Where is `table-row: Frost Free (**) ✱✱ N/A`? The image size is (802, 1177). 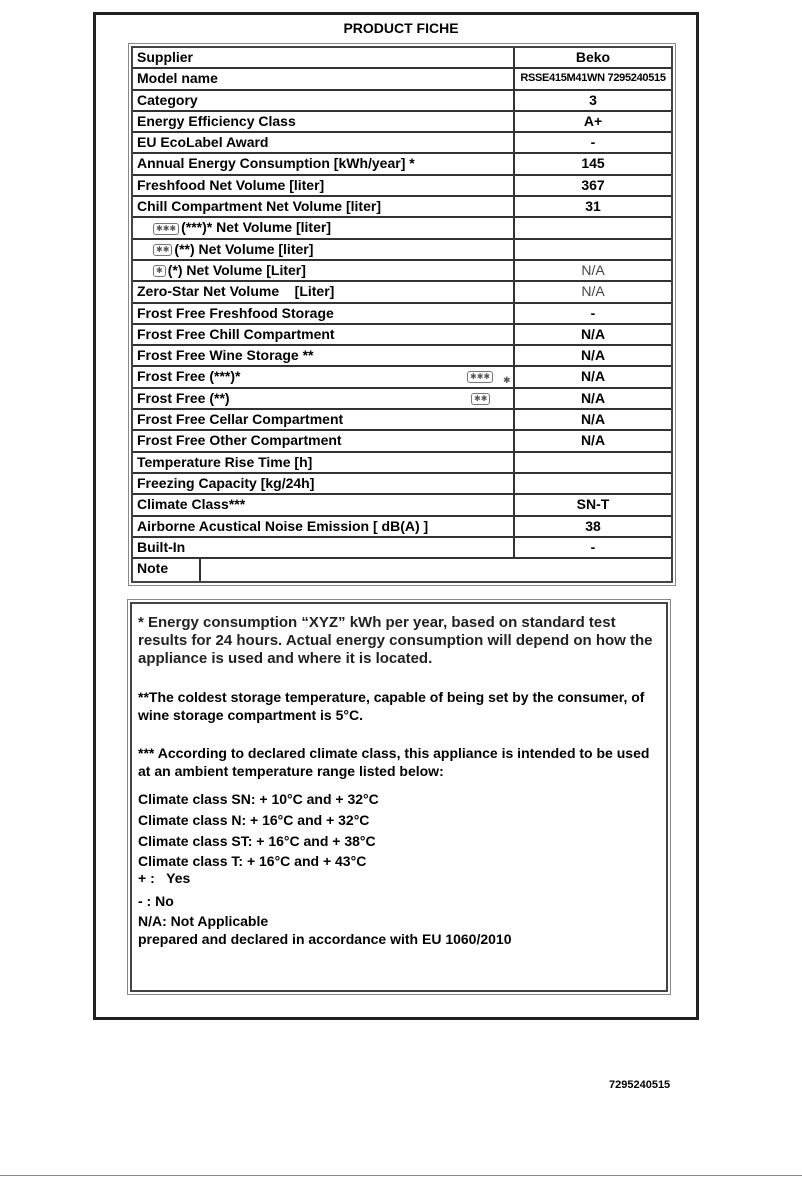
table-row: Frost Free (**) ✱✱ N/A is located at coordinates (402, 399).